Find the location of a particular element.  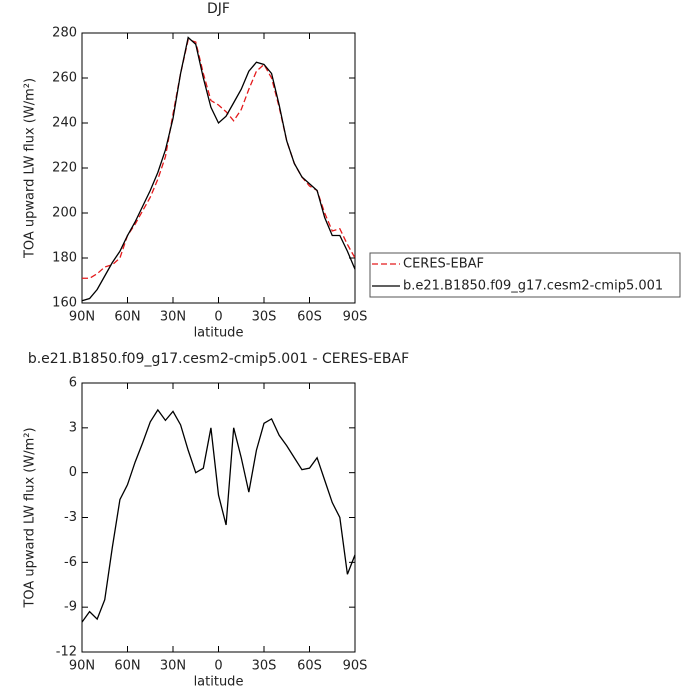

y-tick-label: 0 is located at coordinates (73, 472).